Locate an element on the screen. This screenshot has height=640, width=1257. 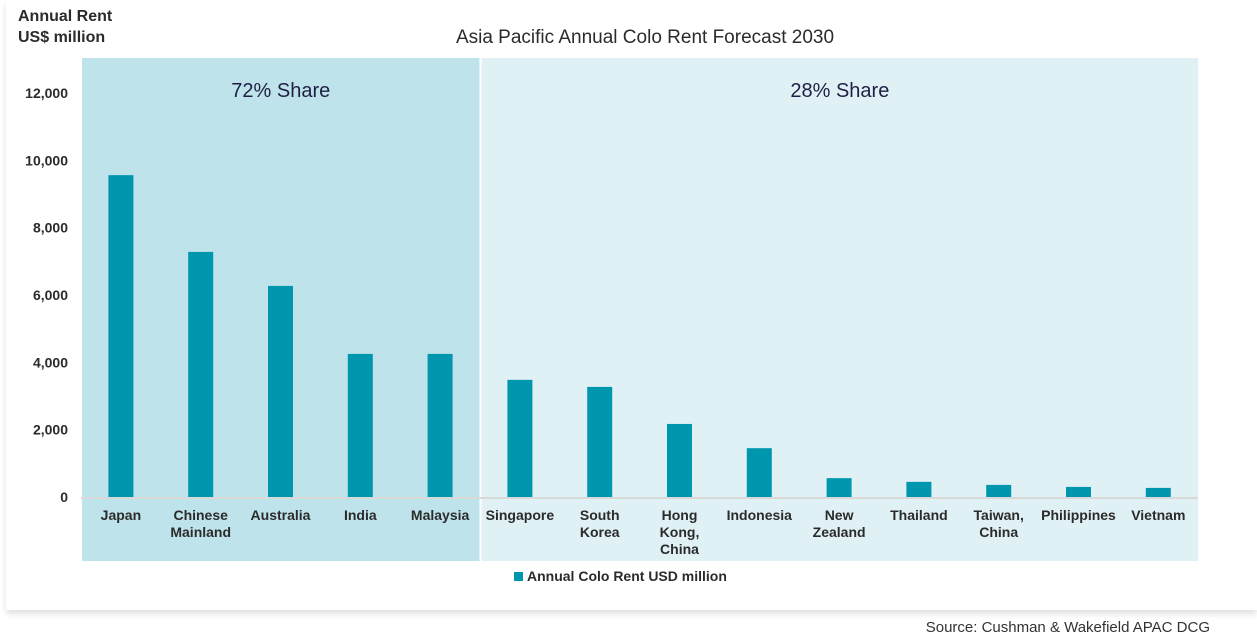
x-tick-label: Taiwan, is located at coordinates (999, 515).